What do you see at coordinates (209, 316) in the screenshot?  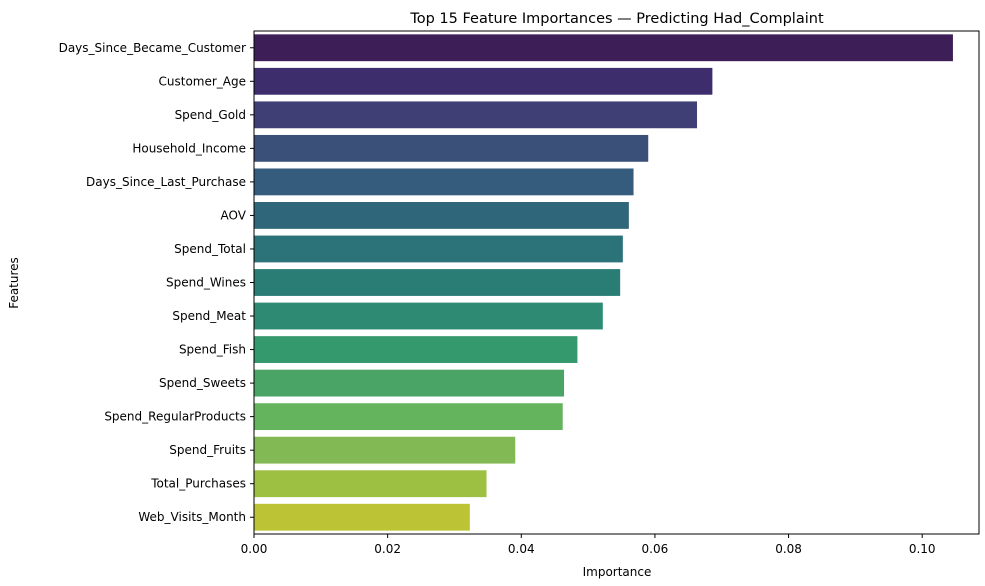 I see `y-tick-label: Spend_Meat` at bounding box center [209, 316].